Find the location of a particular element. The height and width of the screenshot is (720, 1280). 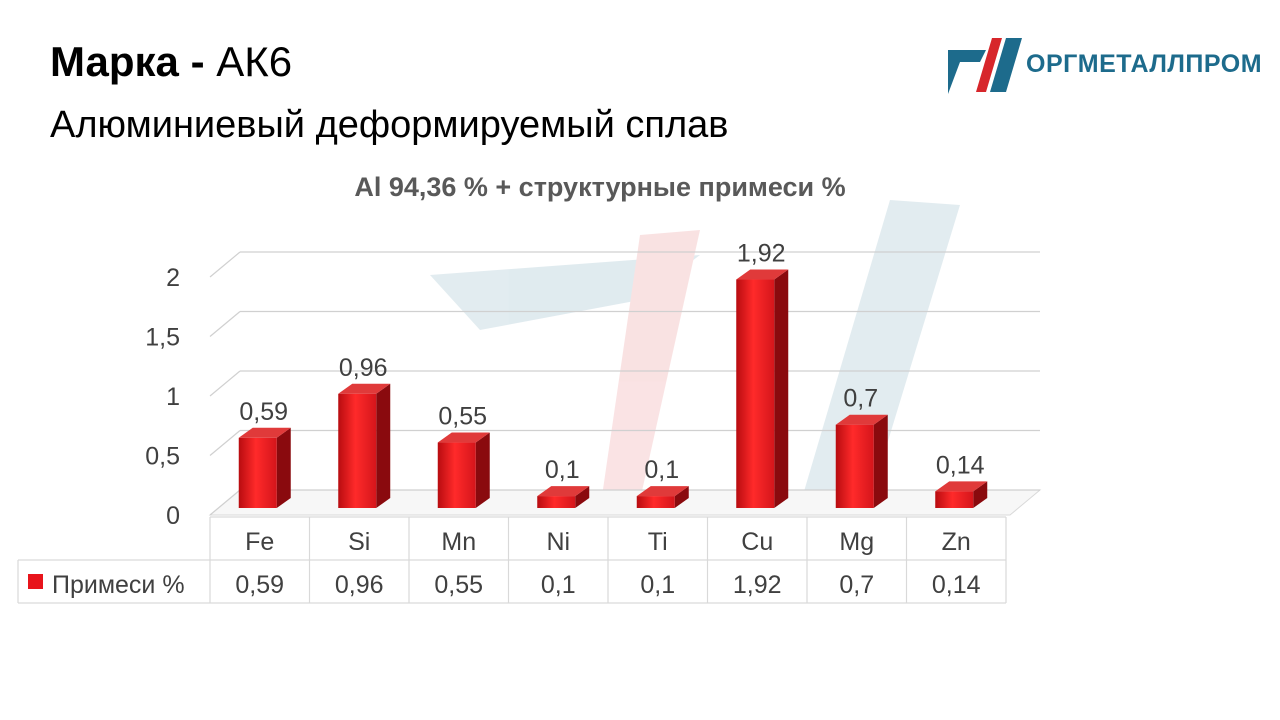

data-label-ni: 0,1 is located at coordinates (562, 470).